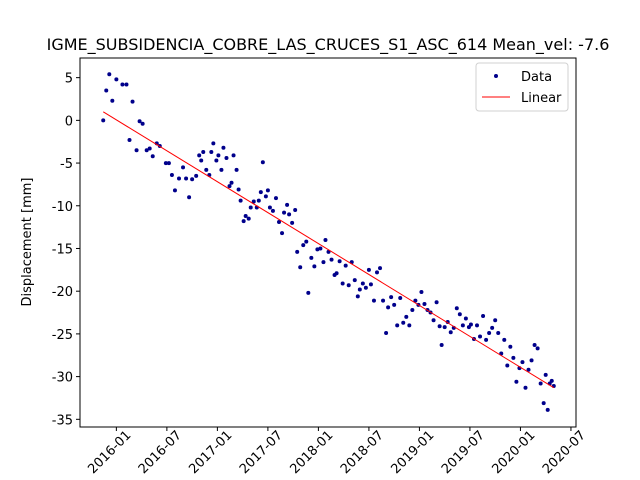 The image size is (640, 480). What do you see at coordinates (66, 164) in the screenshot?
I see `y-tick-label: -5` at bounding box center [66, 164].